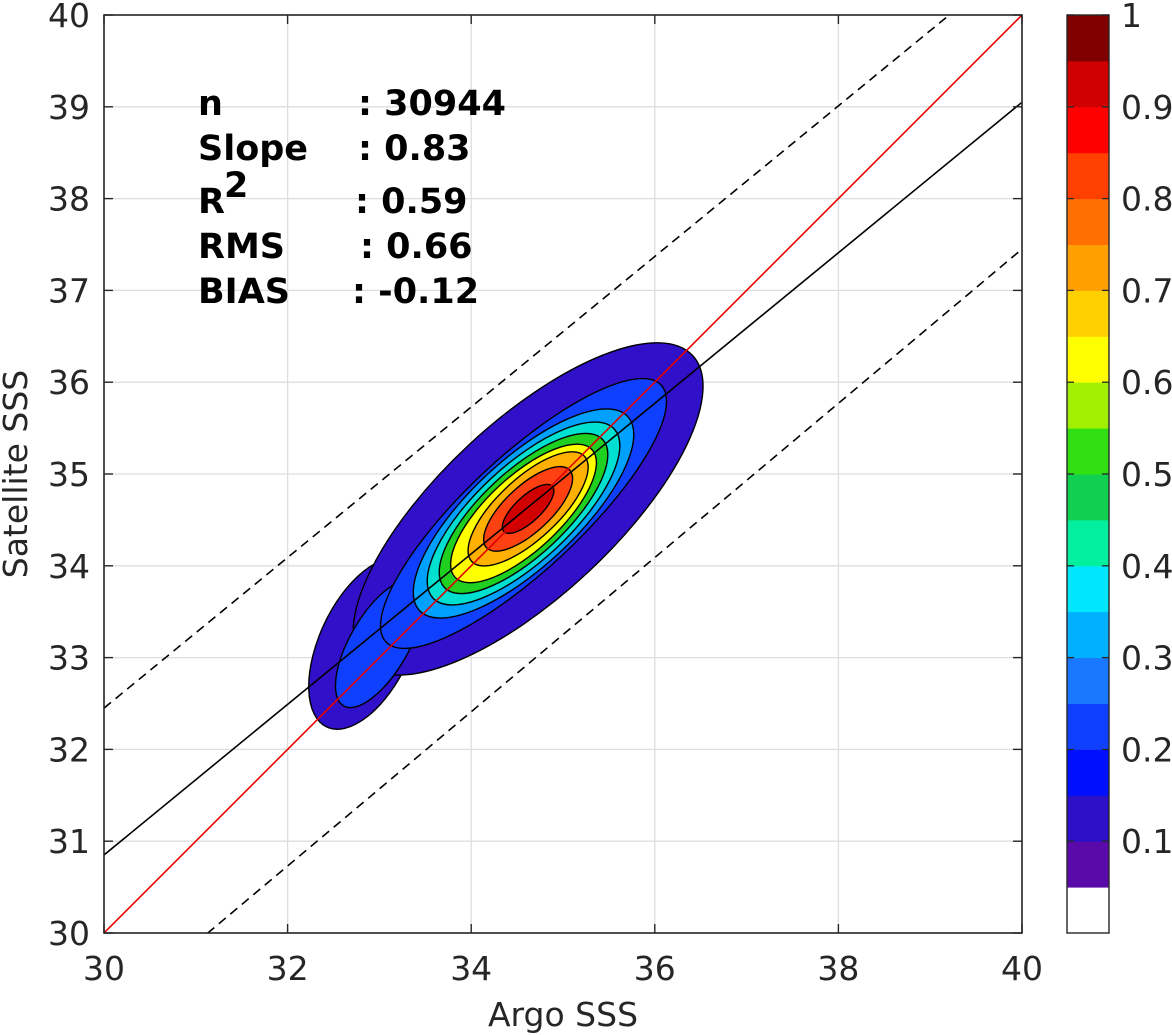 This screenshot has height=1035, width=1172. I want to click on y-tick-label: 30, so click(69, 933).